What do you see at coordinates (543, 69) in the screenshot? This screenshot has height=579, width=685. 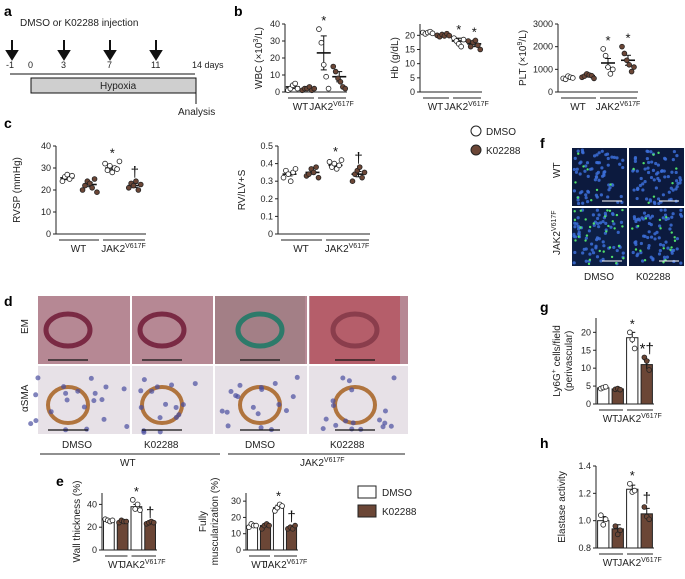 I see `y-tick-label: 1000` at bounding box center [543, 69].